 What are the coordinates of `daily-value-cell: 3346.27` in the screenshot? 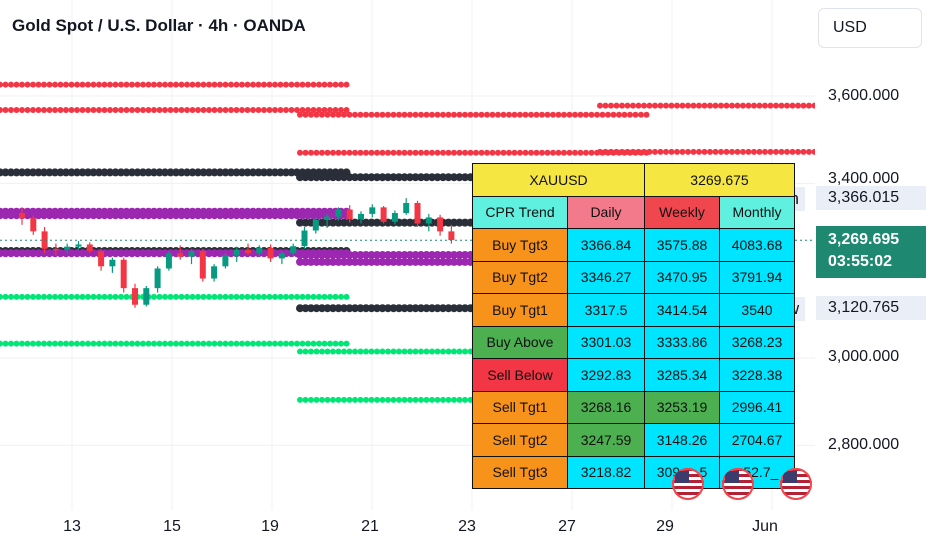 It's located at (606, 277).